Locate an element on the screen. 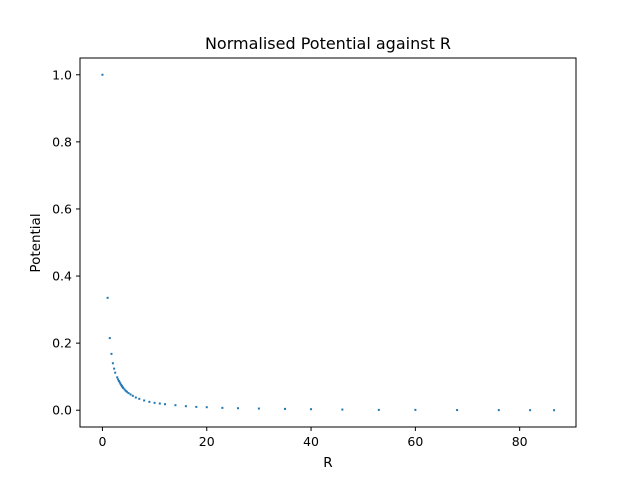 Image resolution: width=640 pixels, height=480 pixels. x-axis-ticks: 0 20 40 60 80 is located at coordinates (313, 438).